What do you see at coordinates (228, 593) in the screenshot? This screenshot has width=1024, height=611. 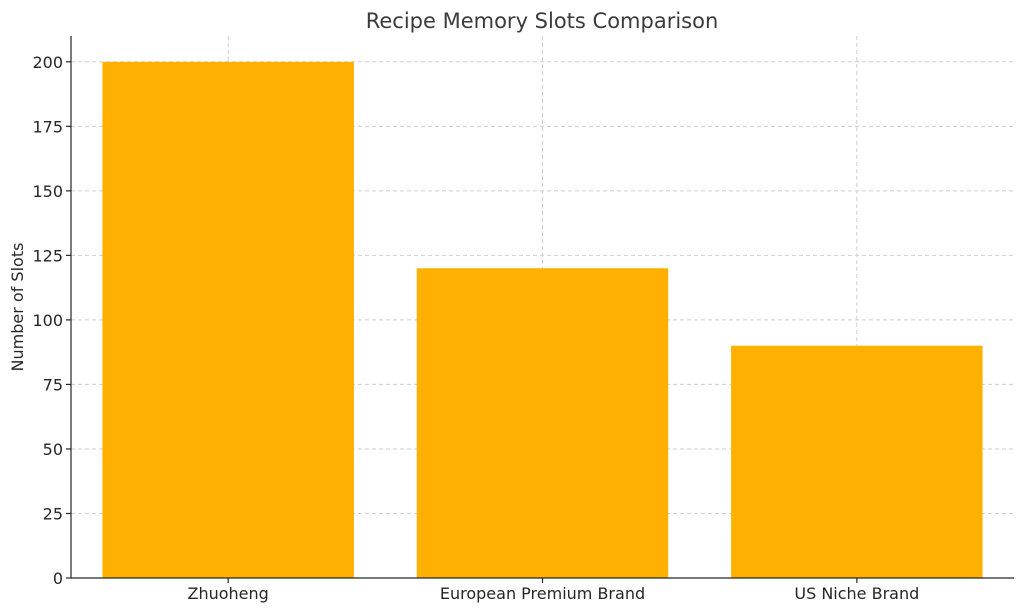 I see `x-tick-label: Zhuoheng` at bounding box center [228, 593].